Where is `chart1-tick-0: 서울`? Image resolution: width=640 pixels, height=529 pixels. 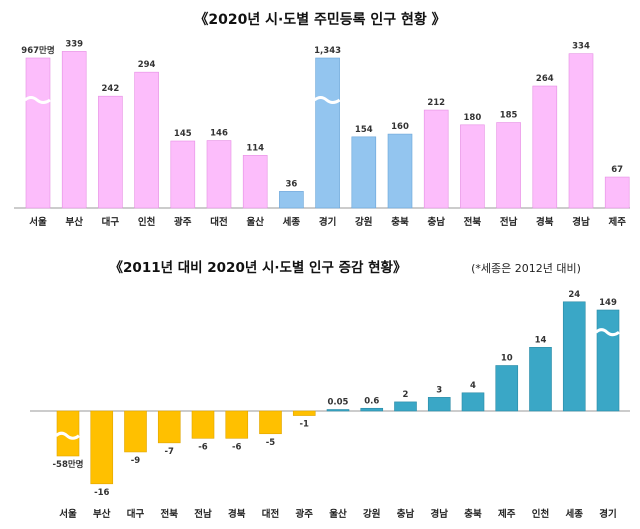
chart1-tick-0: 서울 is located at coordinates (38, 222).